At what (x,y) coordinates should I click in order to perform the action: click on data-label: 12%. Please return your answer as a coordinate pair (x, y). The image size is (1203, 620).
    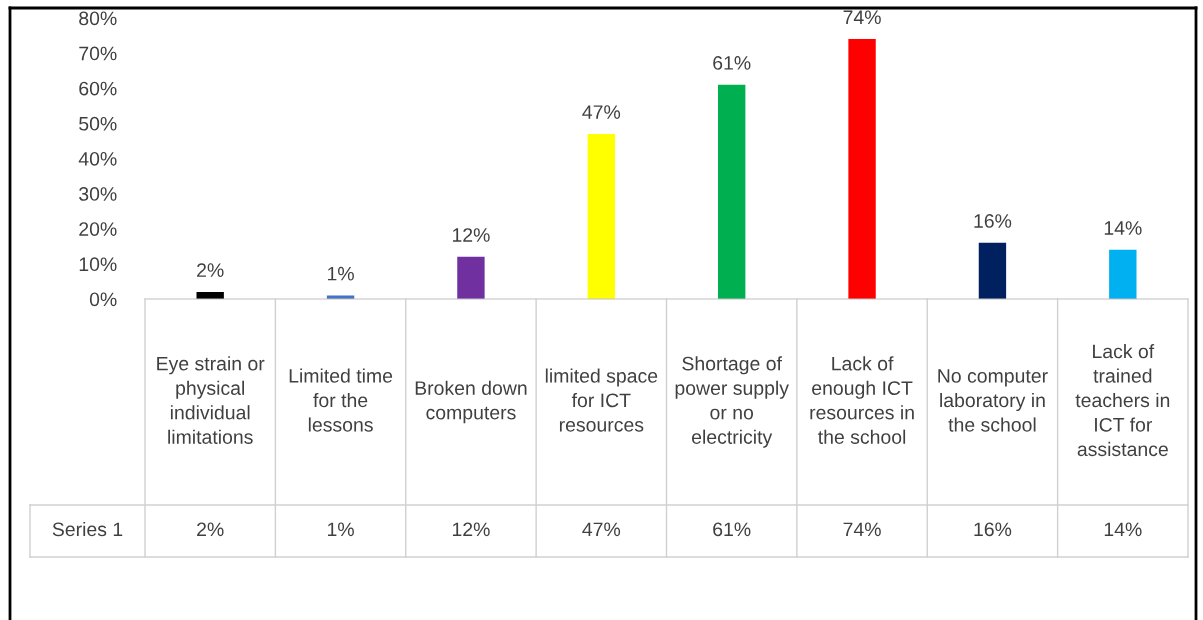
    Looking at the image, I should click on (471, 529).